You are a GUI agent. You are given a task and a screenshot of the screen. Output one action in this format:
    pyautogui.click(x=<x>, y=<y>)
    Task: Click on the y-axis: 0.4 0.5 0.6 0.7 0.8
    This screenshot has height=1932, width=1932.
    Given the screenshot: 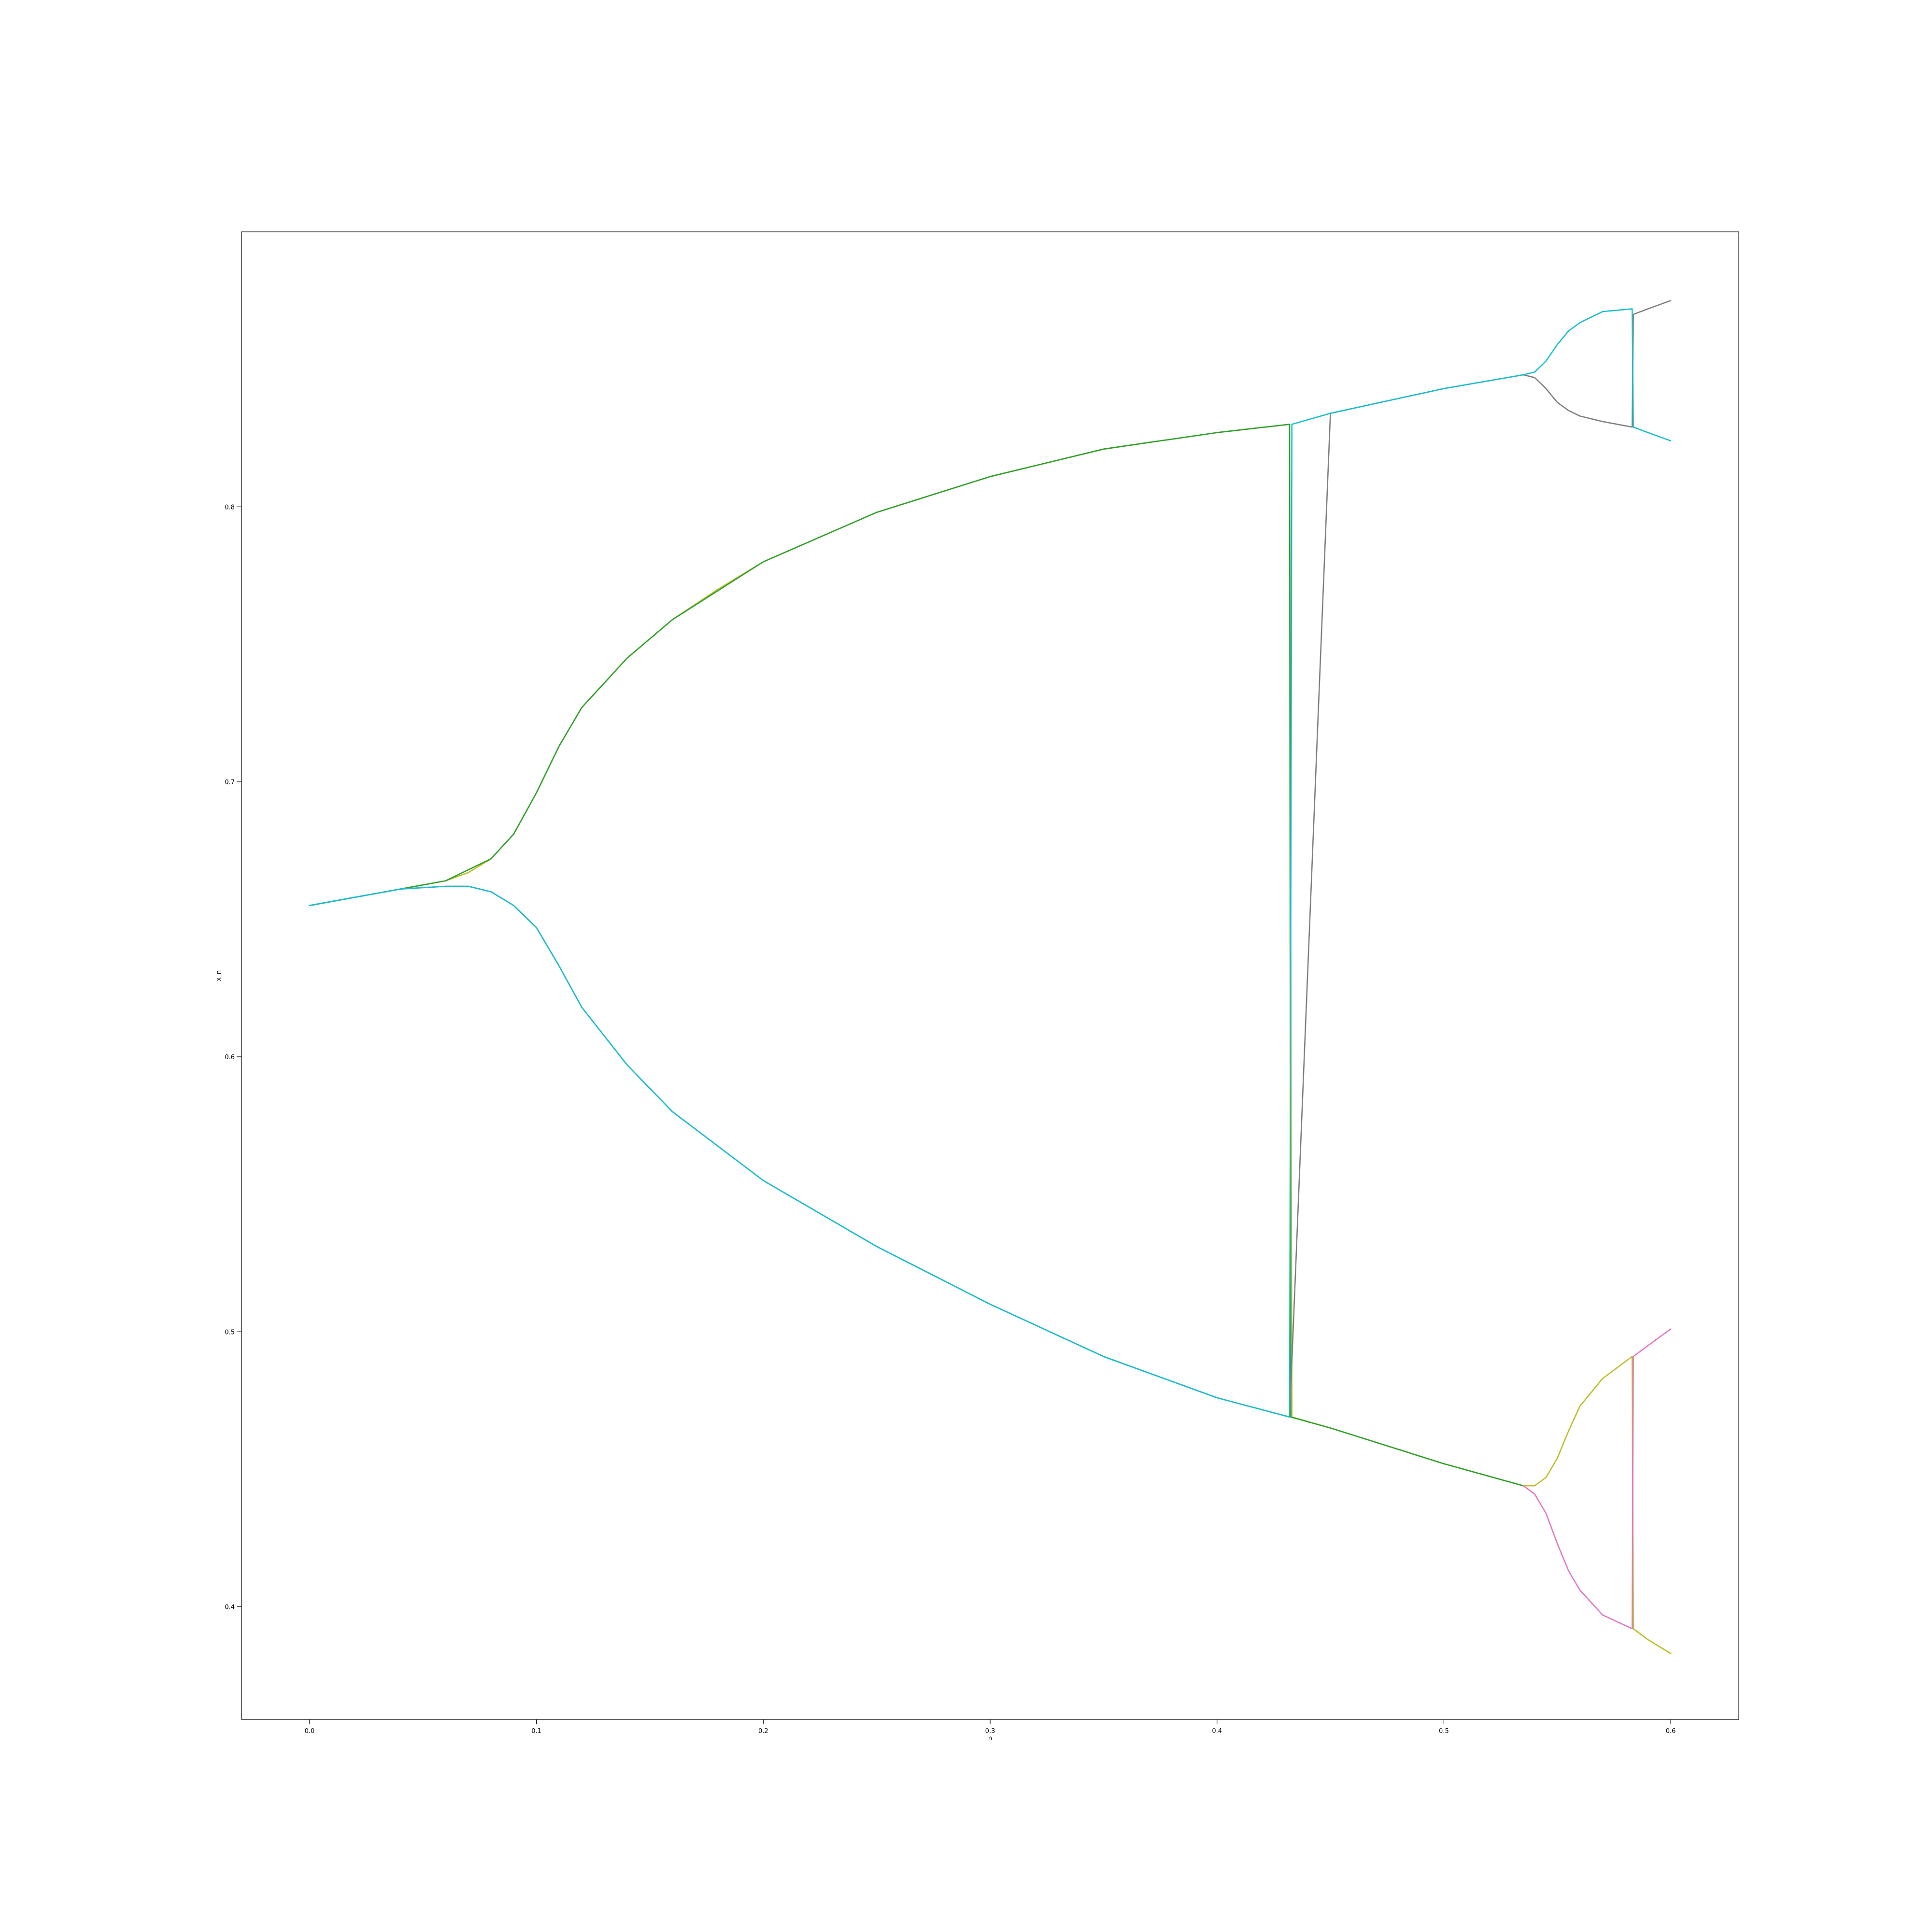 What is the action you would take?
    pyautogui.click(x=233, y=1057)
    